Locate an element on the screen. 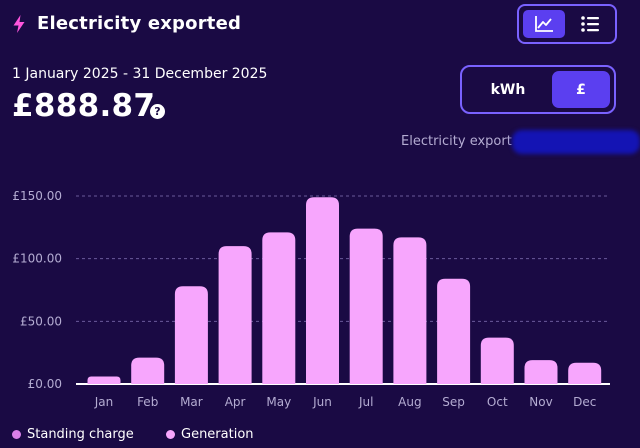  y-tick-label: £100.00 is located at coordinates (37, 259).